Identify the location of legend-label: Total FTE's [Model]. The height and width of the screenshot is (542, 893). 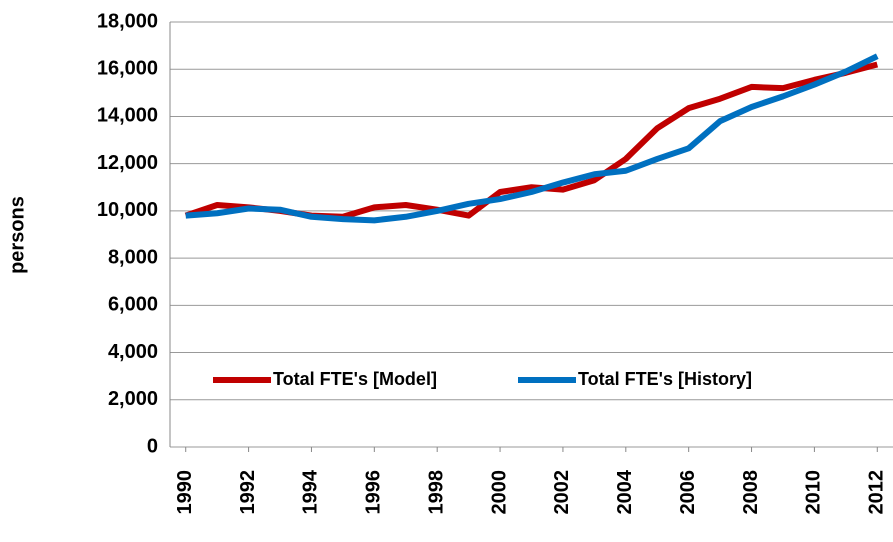
(355, 379).